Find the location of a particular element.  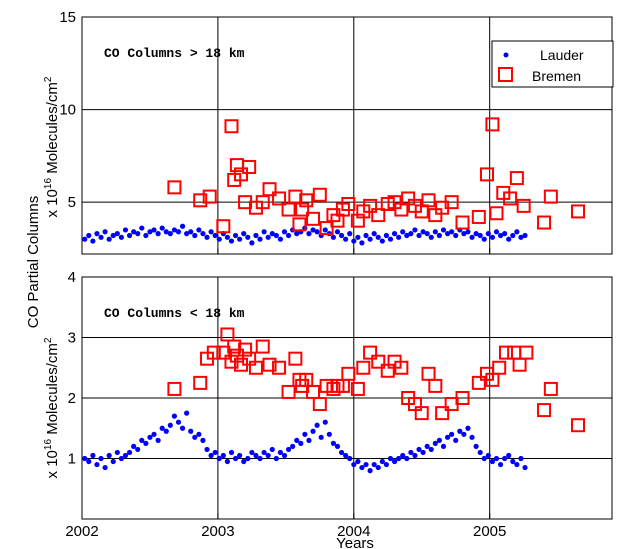

x-tick-label: 2002 is located at coordinates (81, 531).